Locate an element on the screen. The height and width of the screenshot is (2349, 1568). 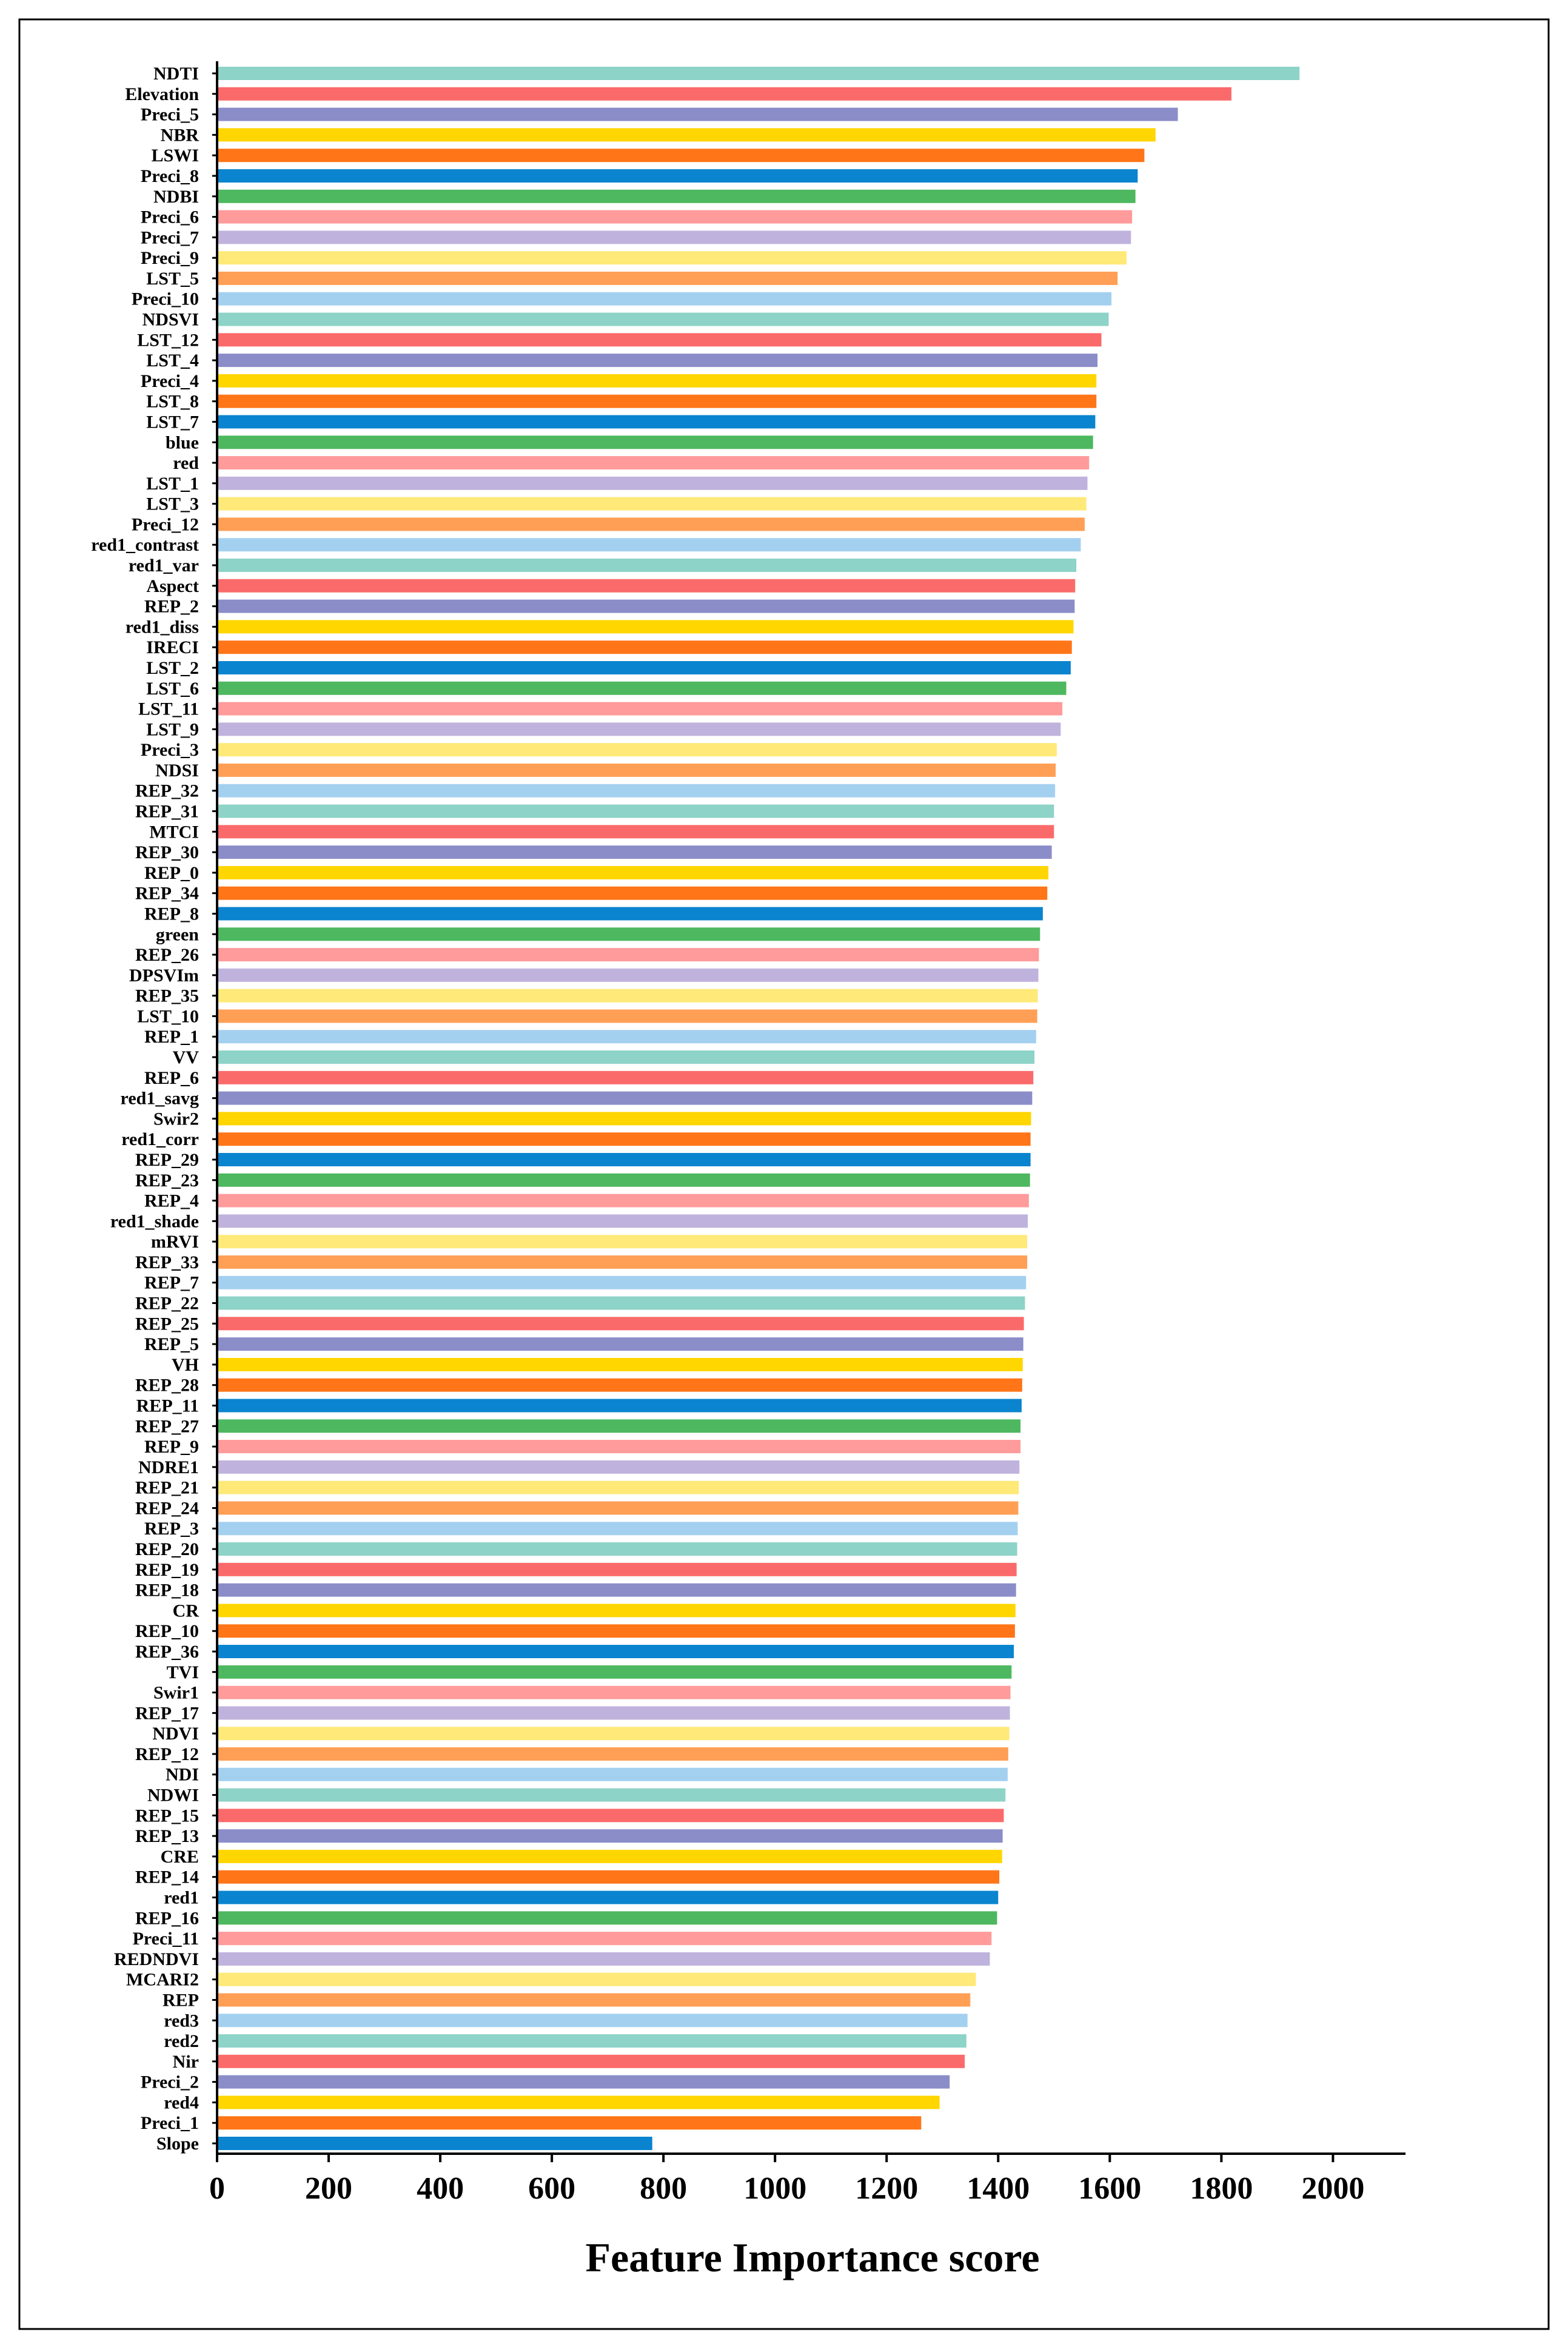
category-label-rep-30: REP_30 is located at coordinates (167, 852).